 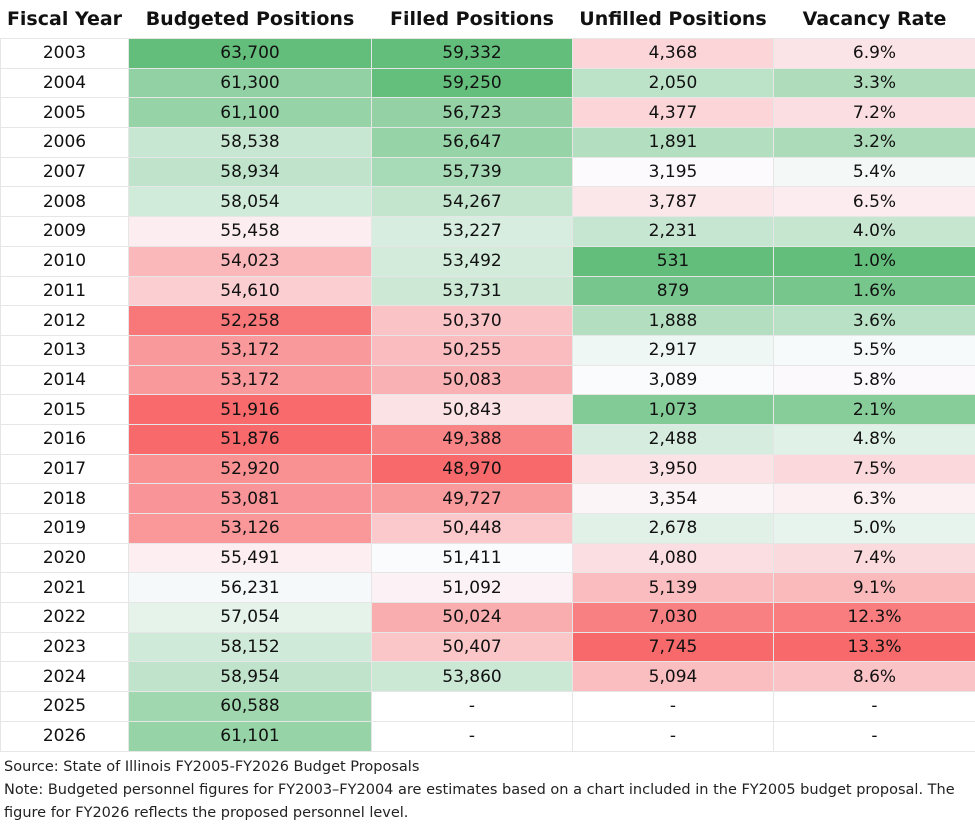 I want to click on table-row: 2021 56,231 51,092 5,139 9.1%, so click(x=487, y=588).